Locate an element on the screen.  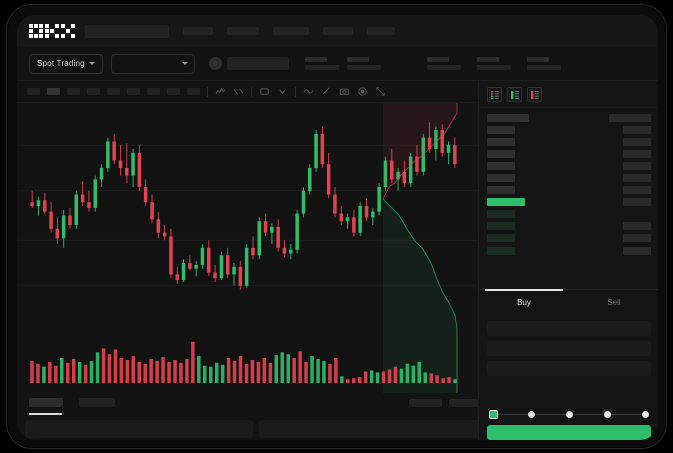
orderbook-mode-asks is located at coordinates (534, 94).